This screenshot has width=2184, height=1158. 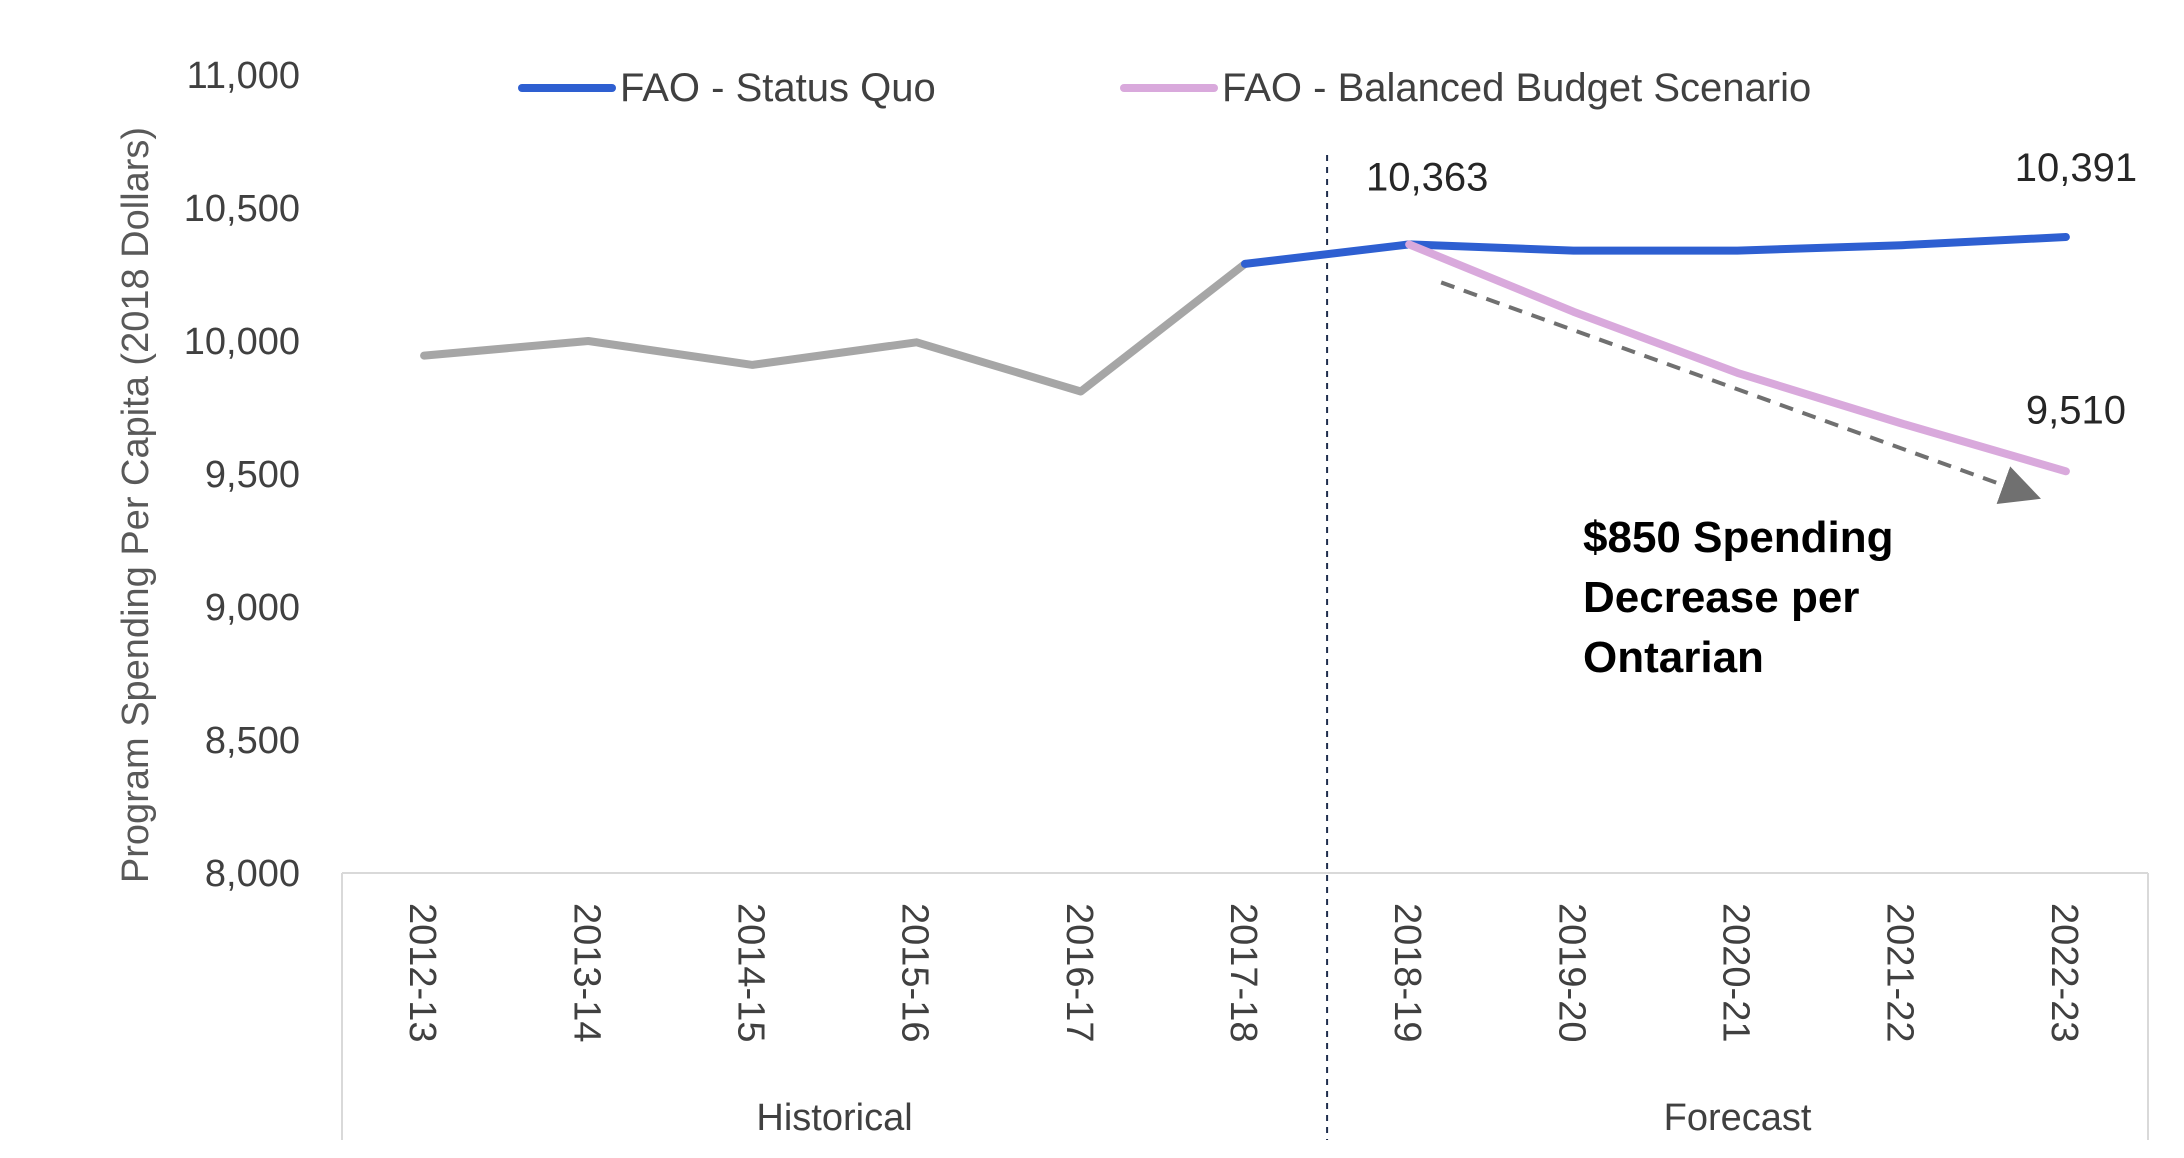 I want to click on x-tick-label: 2021-22, so click(x=1900, y=972).